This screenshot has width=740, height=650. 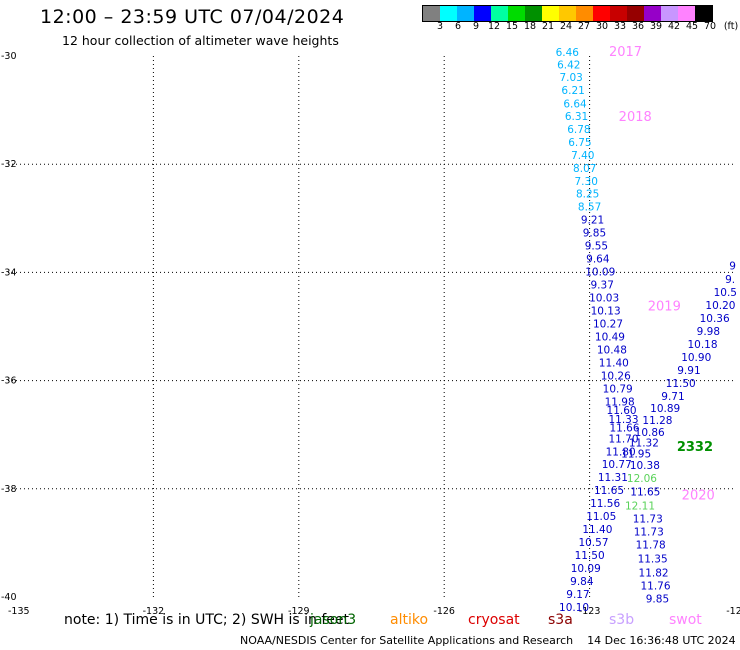 I want to click on color-legend-label: 36, so click(x=638, y=26).